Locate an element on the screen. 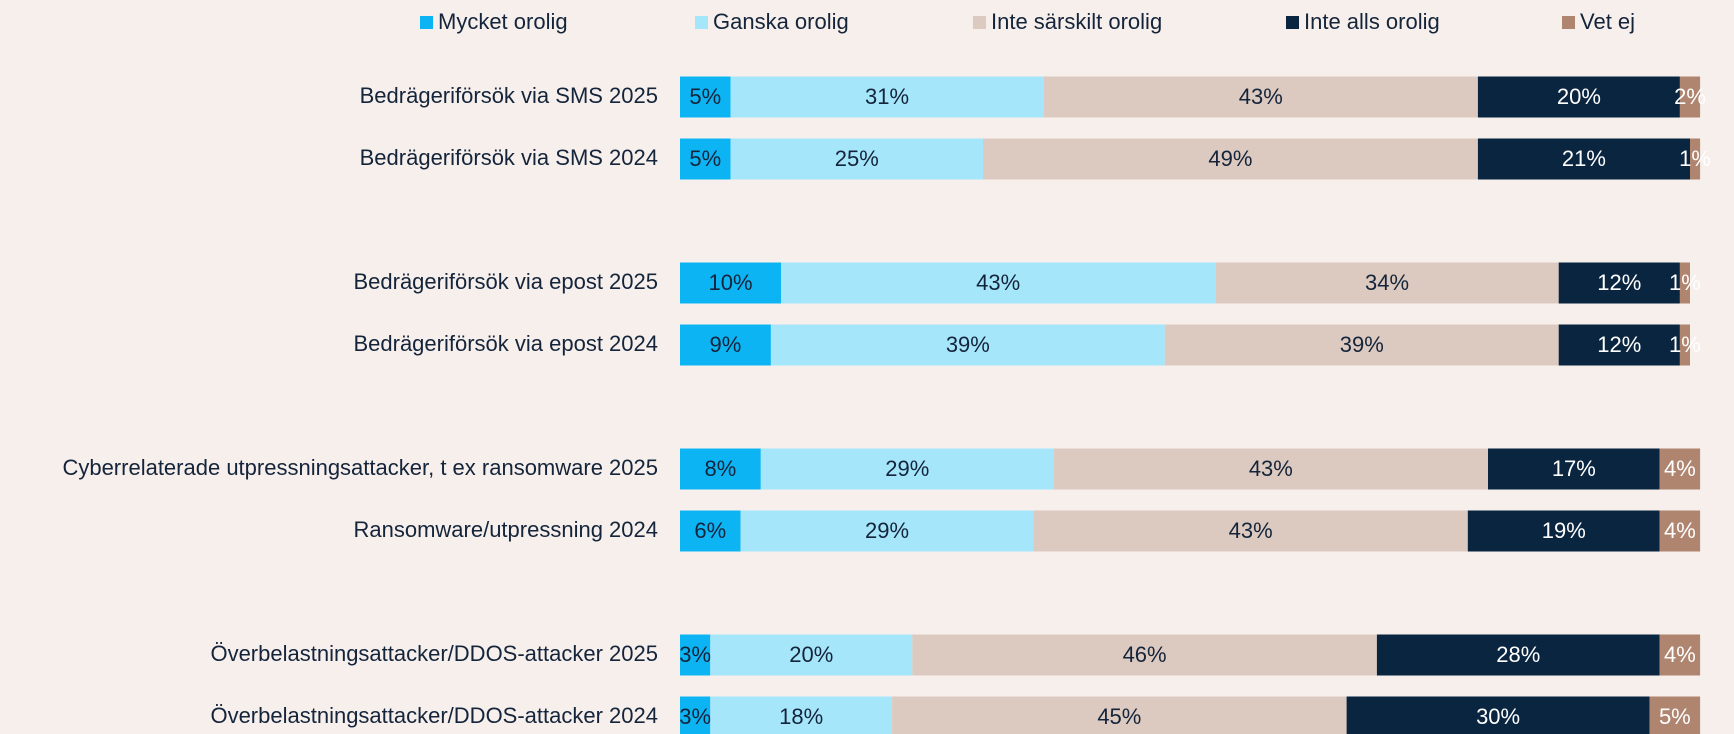 Image resolution: width=1734 pixels, height=734 pixels. value-label: 45% is located at coordinates (1119, 716).